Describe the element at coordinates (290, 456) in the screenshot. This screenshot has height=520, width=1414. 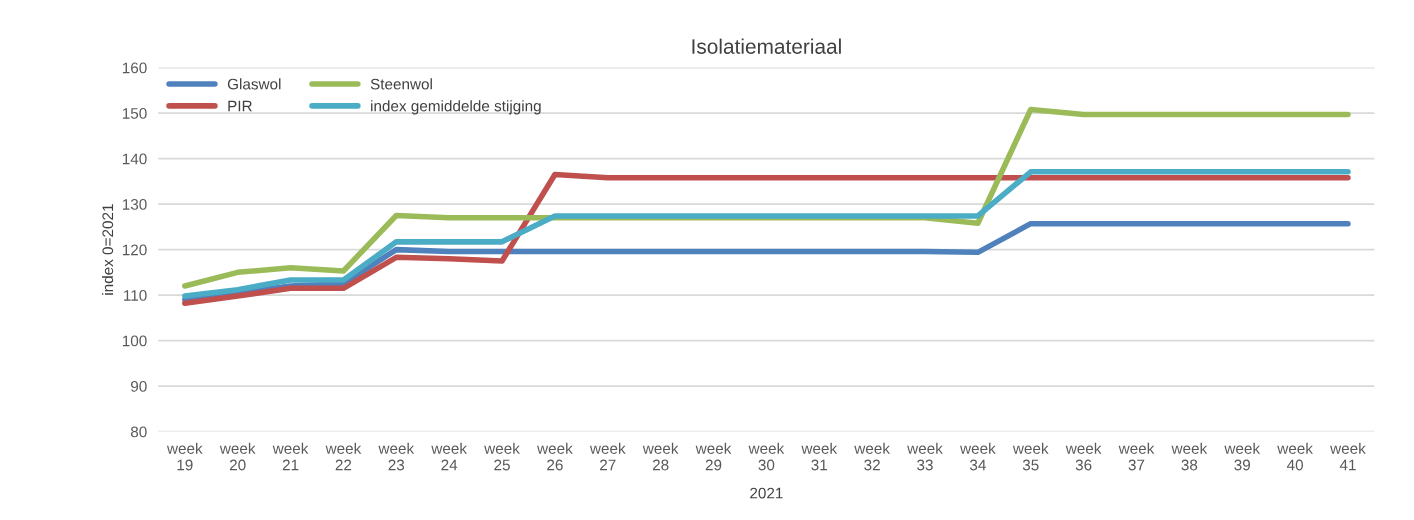
I see `x-tick-label: week 21` at that location.